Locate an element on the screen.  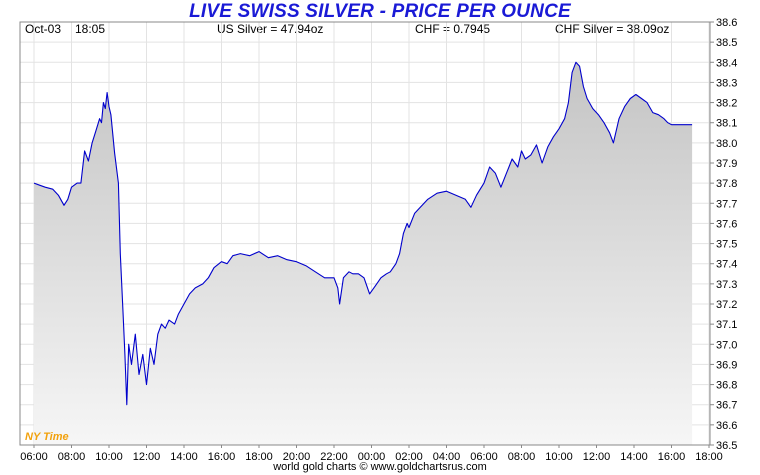
y-tick-label: 38.6 is located at coordinates (726, 23).